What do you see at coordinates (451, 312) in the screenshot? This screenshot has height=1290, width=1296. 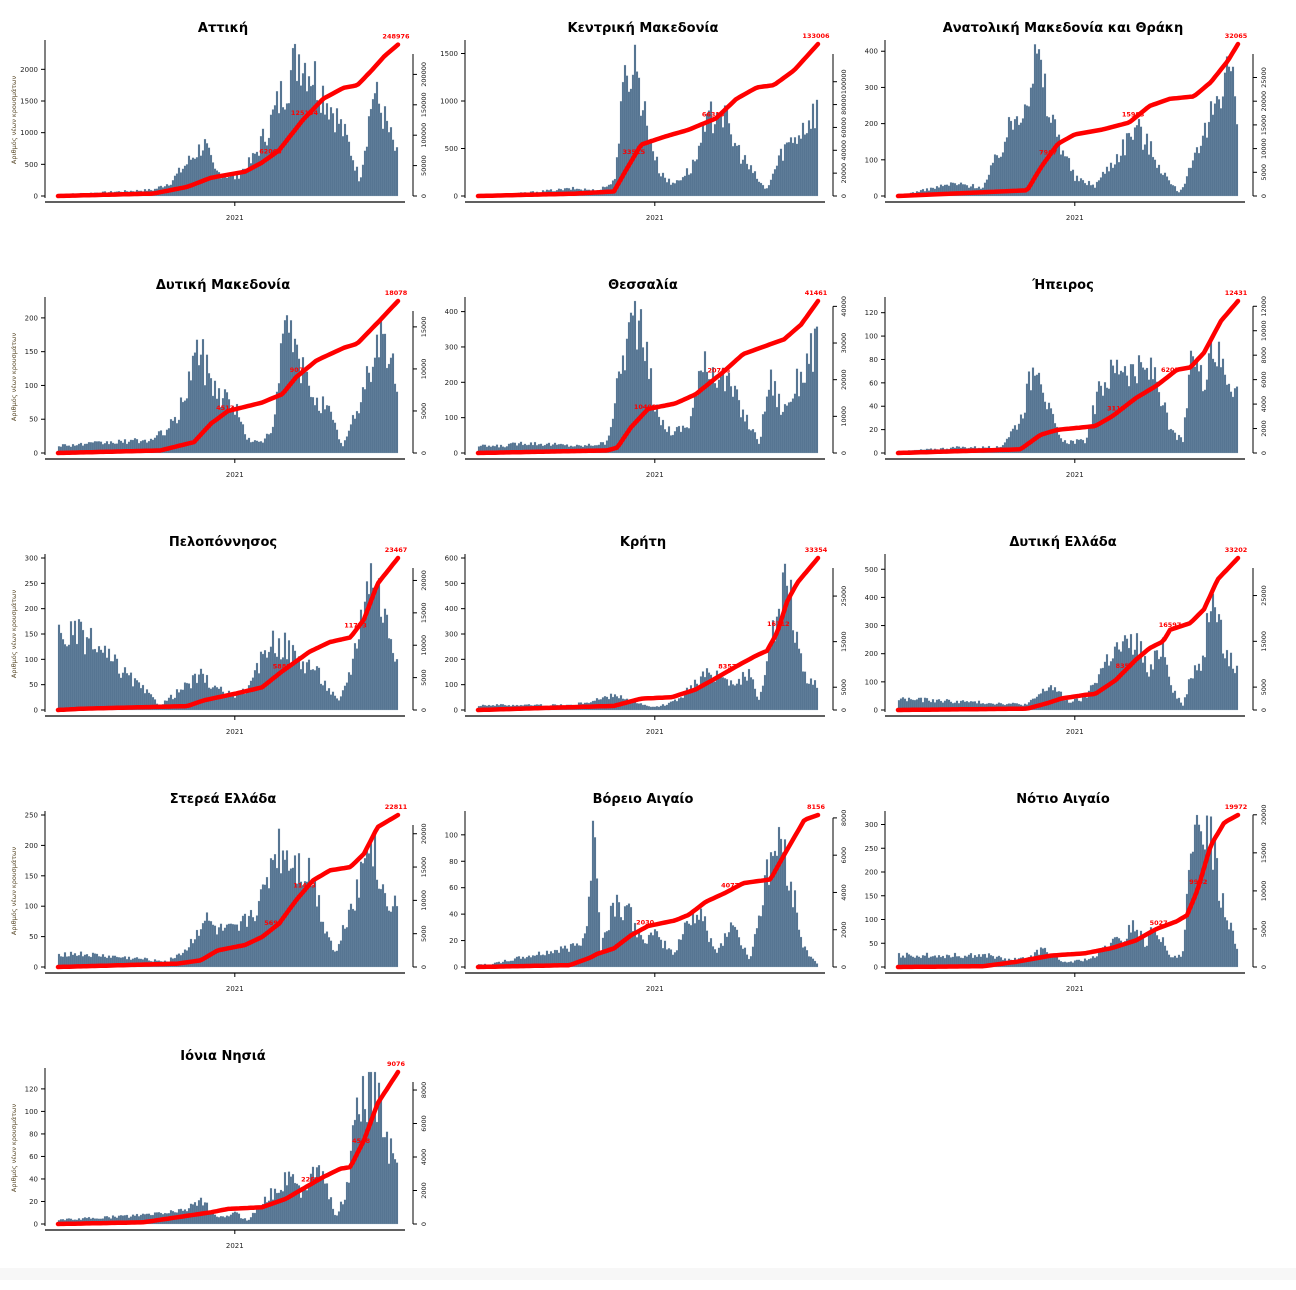 I see `y-tick-label: 400` at bounding box center [451, 312].